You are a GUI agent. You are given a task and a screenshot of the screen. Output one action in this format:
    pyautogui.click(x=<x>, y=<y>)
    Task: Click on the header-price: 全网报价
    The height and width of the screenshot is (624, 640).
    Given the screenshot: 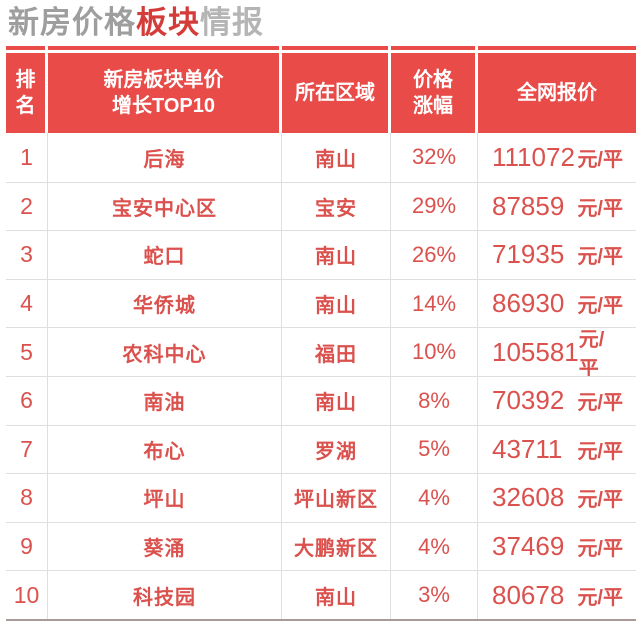 What is the action you would take?
    pyautogui.click(x=557, y=93)
    